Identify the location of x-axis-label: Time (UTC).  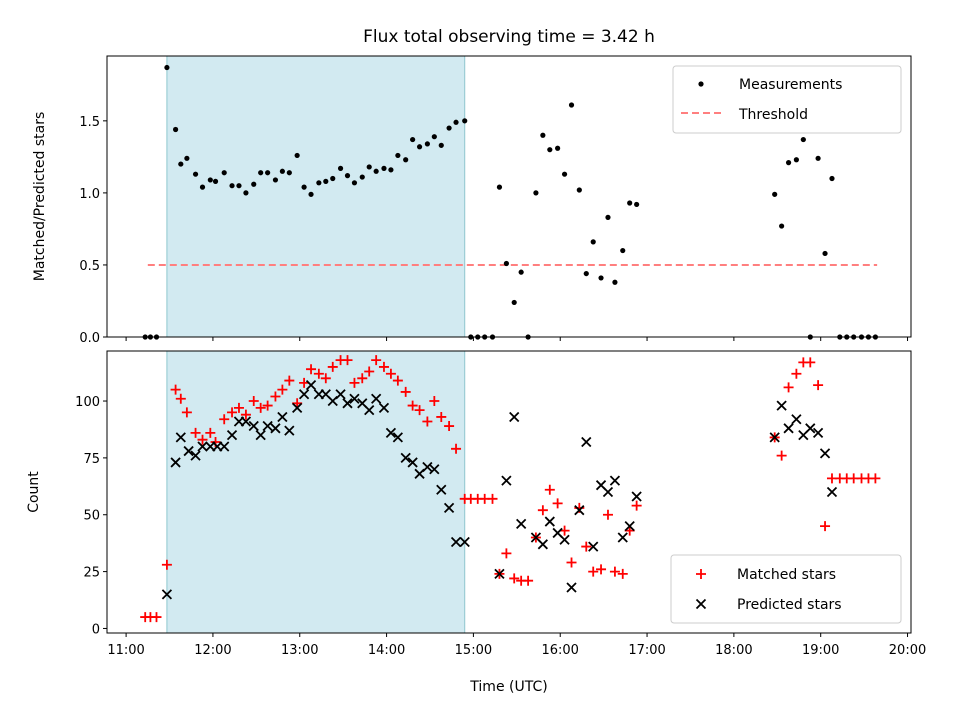
(508, 687).